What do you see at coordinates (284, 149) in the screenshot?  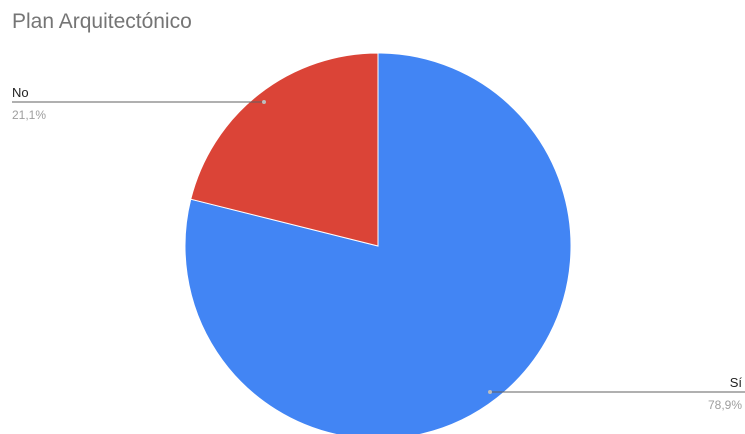 I see `pie-slice-no` at bounding box center [284, 149].